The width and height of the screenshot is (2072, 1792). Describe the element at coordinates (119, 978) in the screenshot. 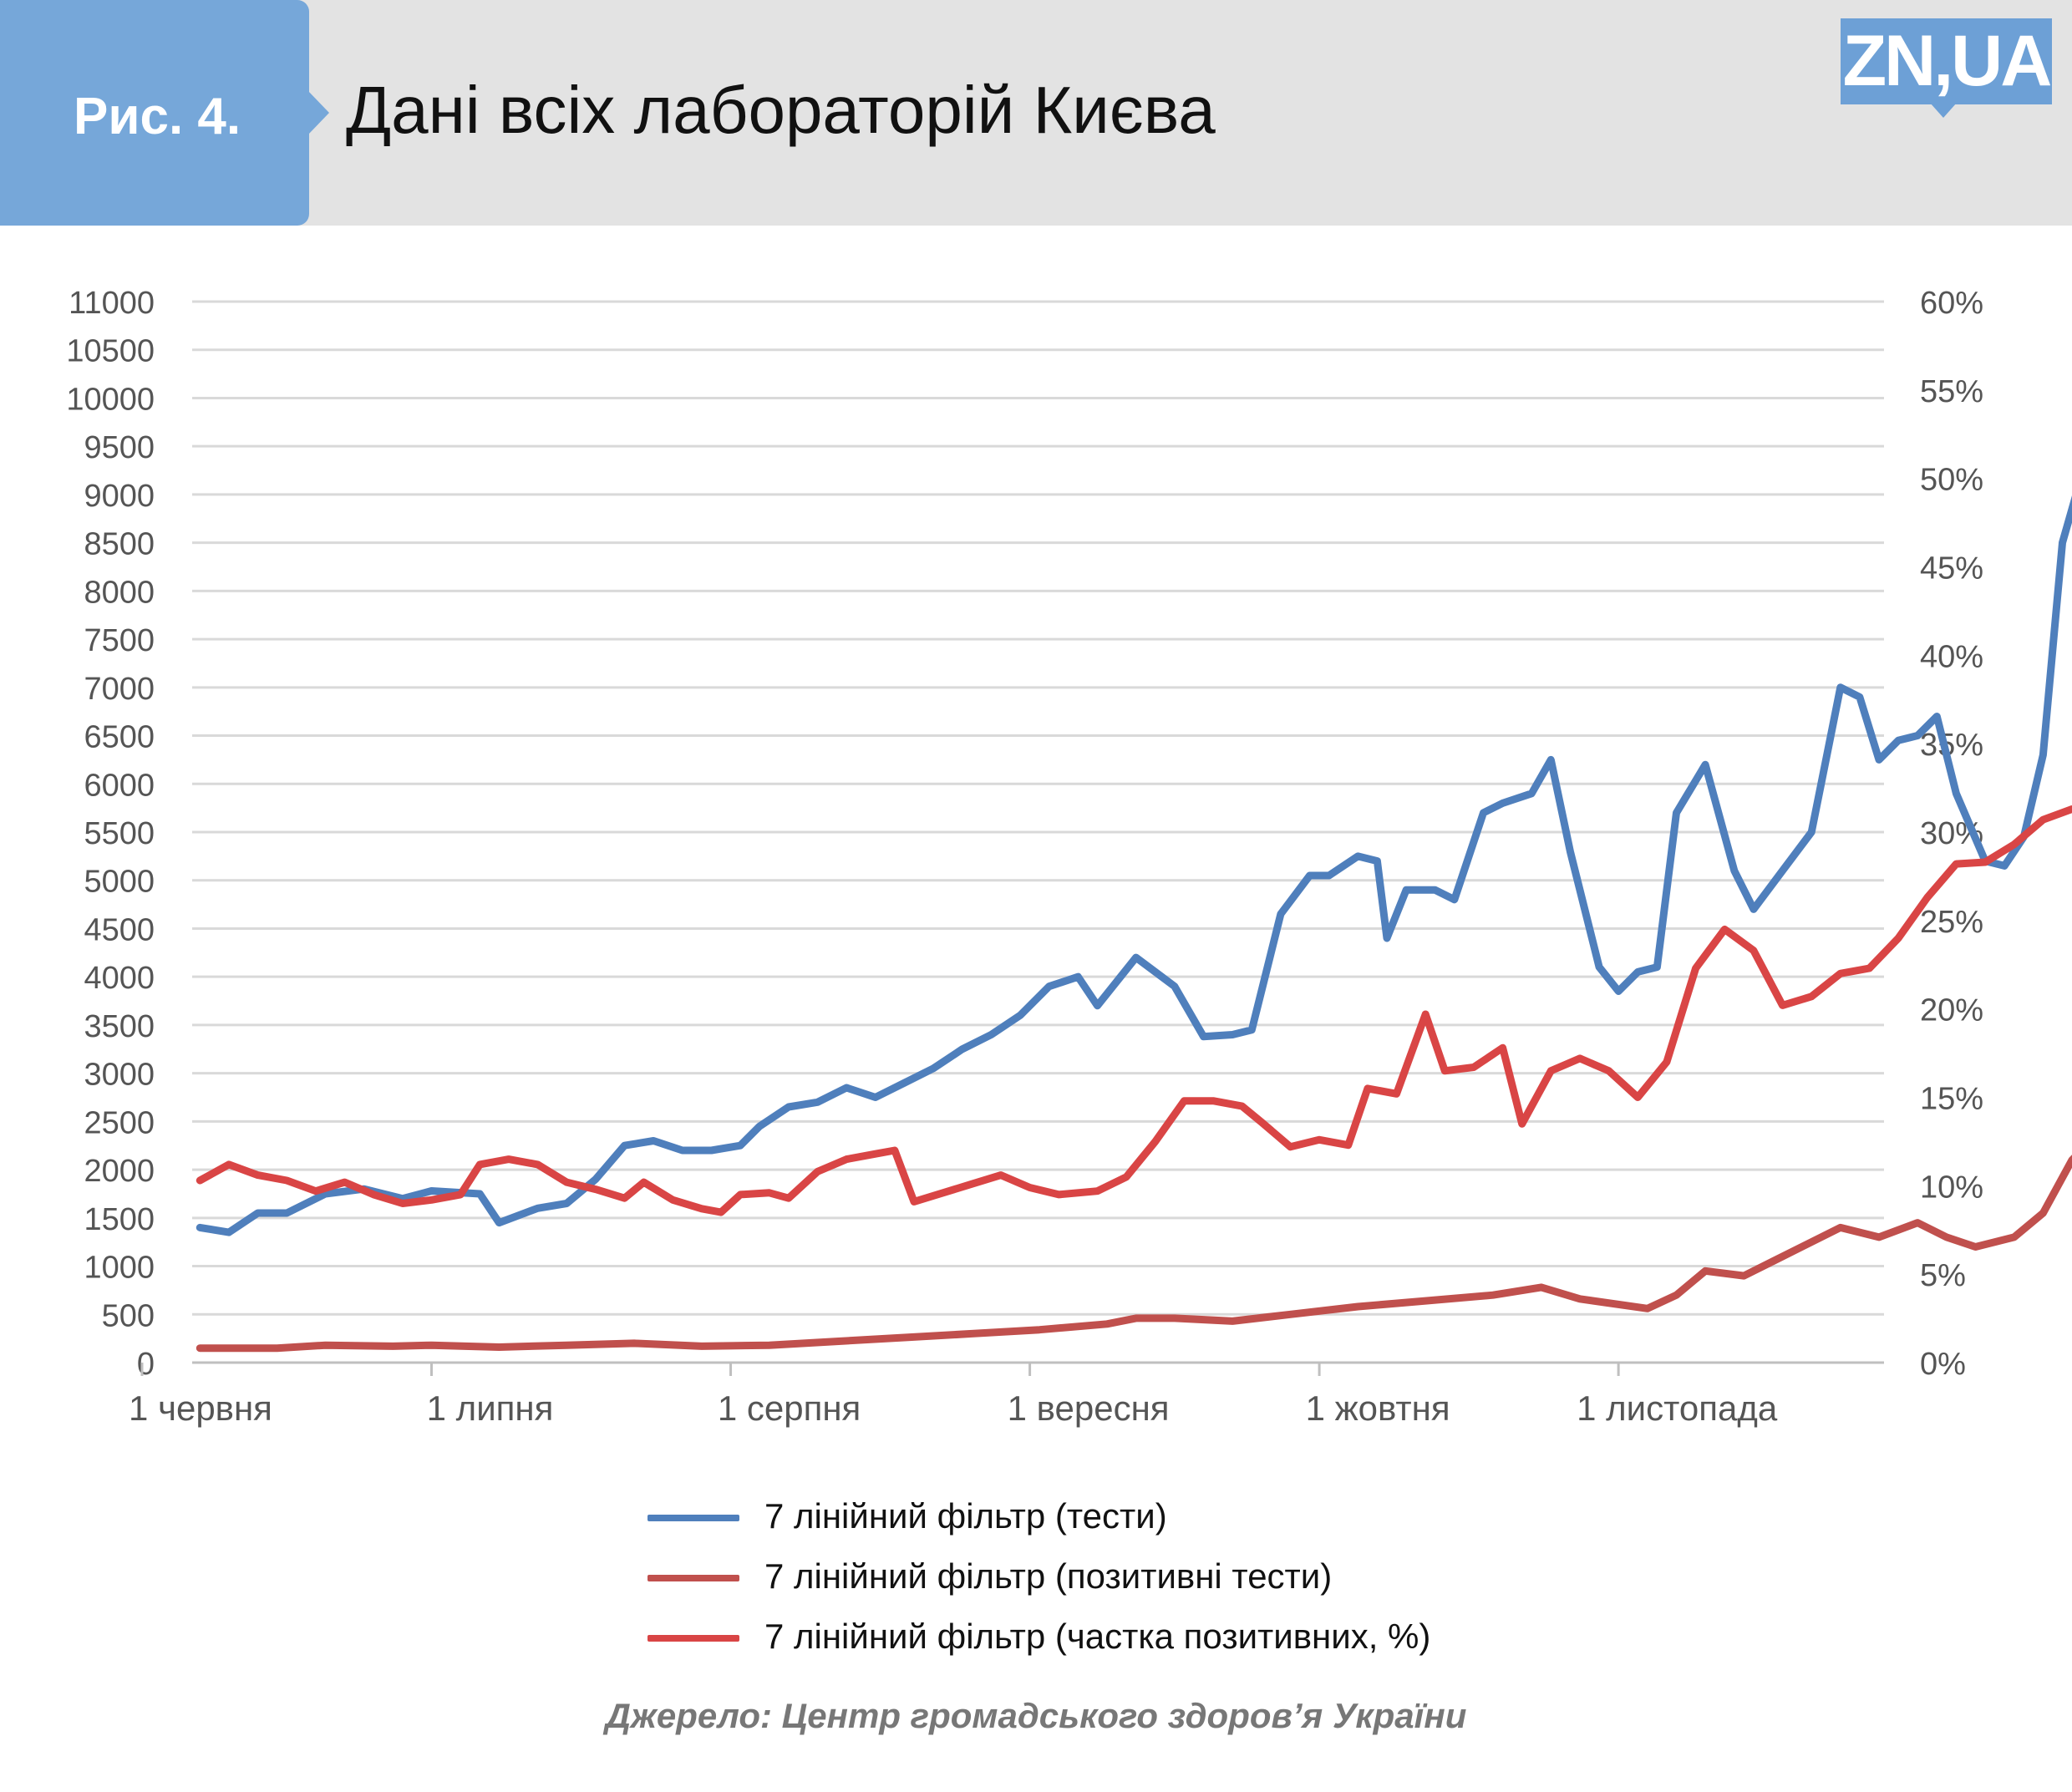

I see `y-left-tick-label: 4000` at that location.